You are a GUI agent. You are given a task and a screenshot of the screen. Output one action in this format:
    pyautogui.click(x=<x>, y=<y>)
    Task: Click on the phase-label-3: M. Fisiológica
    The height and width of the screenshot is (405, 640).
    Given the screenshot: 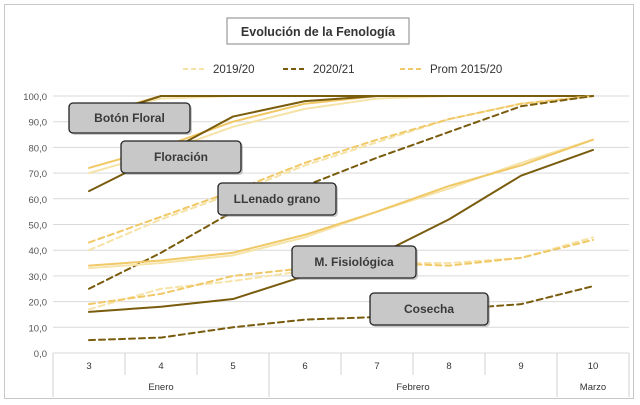 What is the action you would take?
    pyautogui.click(x=354, y=262)
    